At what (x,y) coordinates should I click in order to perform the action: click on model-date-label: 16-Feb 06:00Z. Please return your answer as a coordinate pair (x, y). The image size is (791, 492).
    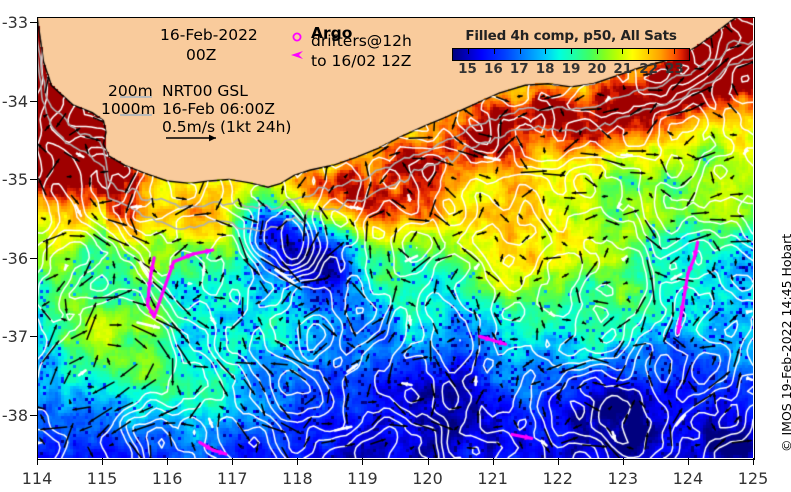
    Looking at the image, I should click on (218, 109).